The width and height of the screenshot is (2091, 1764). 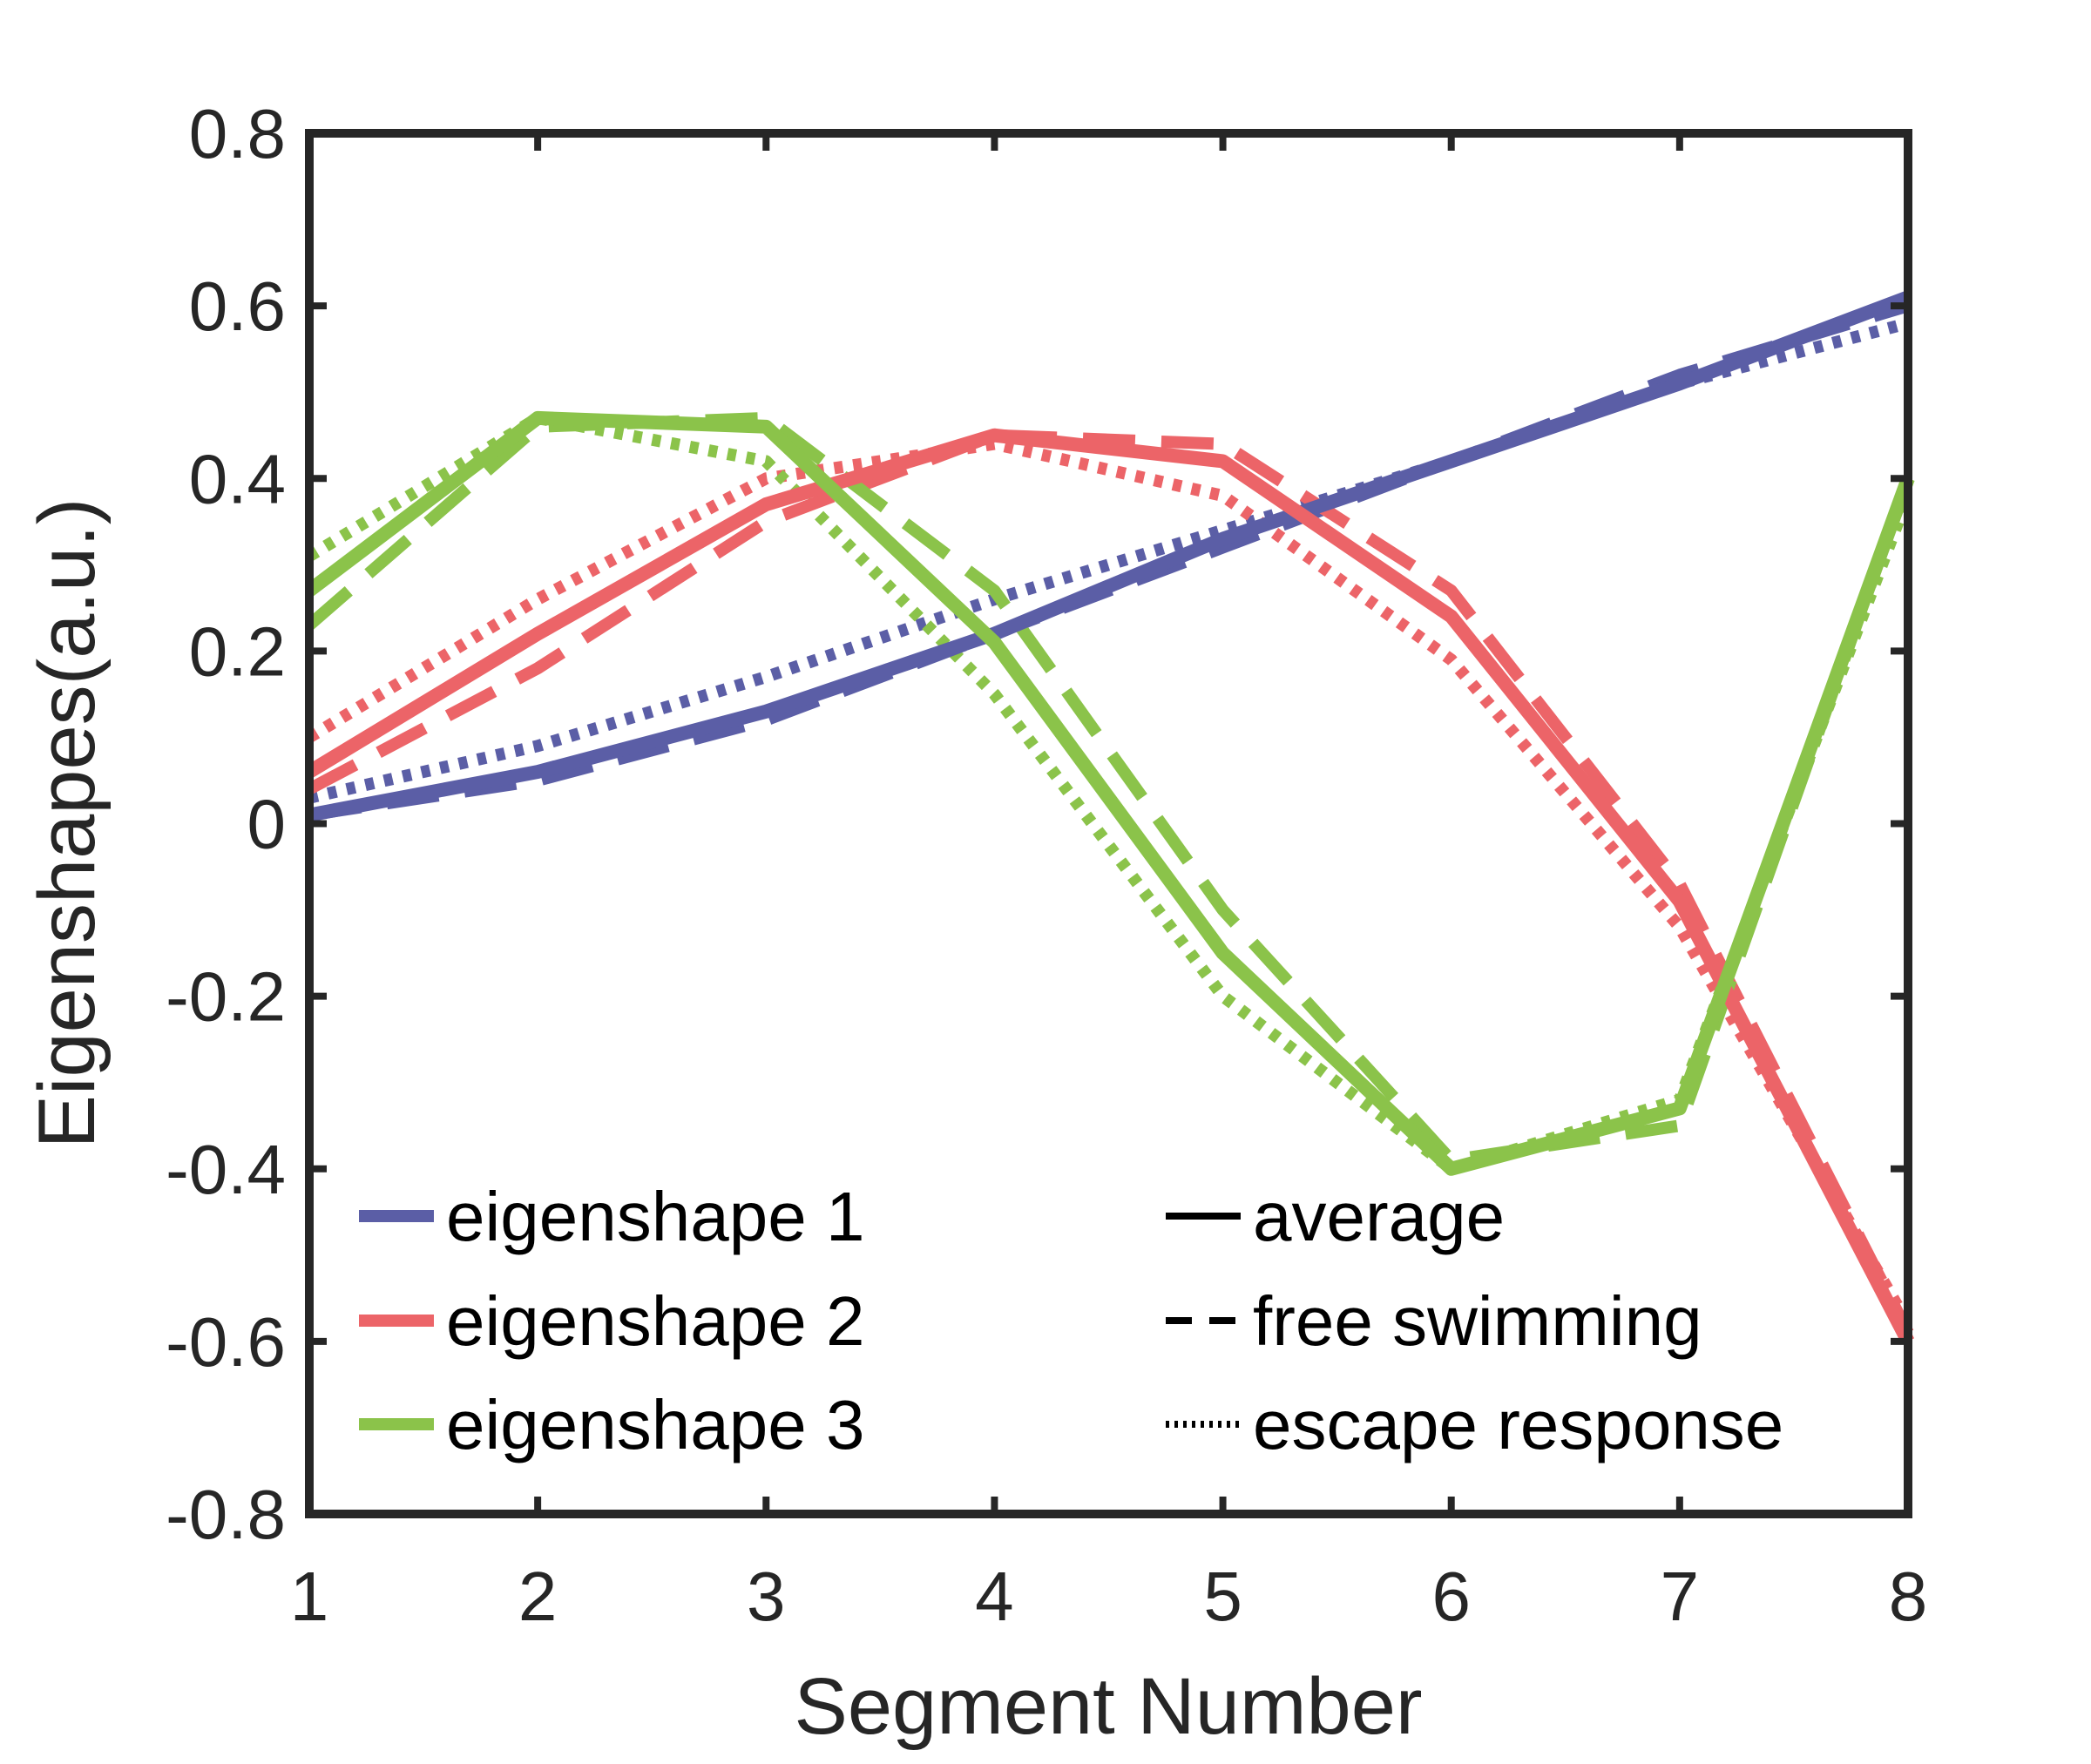 What do you see at coordinates (237, 651) in the screenshot?
I see `y-tick-label: 0.2` at bounding box center [237, 651].